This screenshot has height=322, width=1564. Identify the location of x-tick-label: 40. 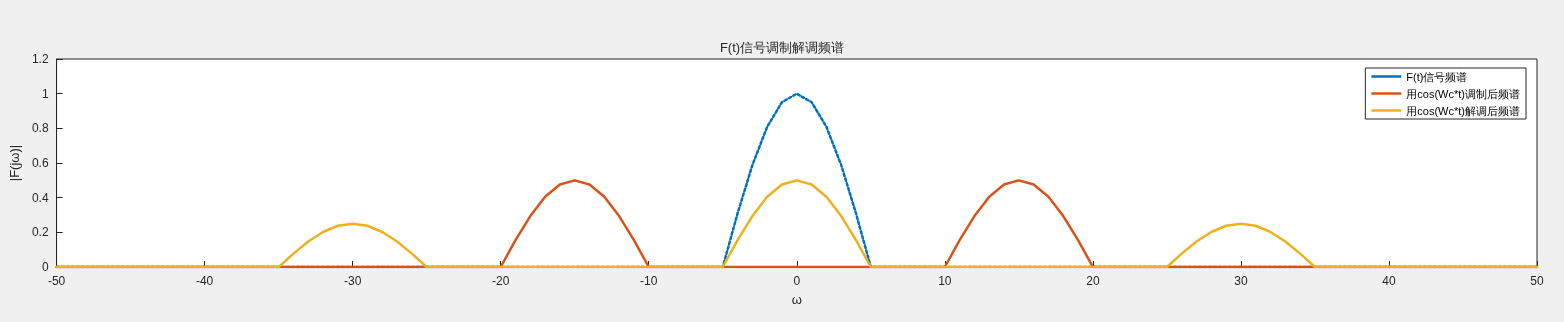
(1389, 281).